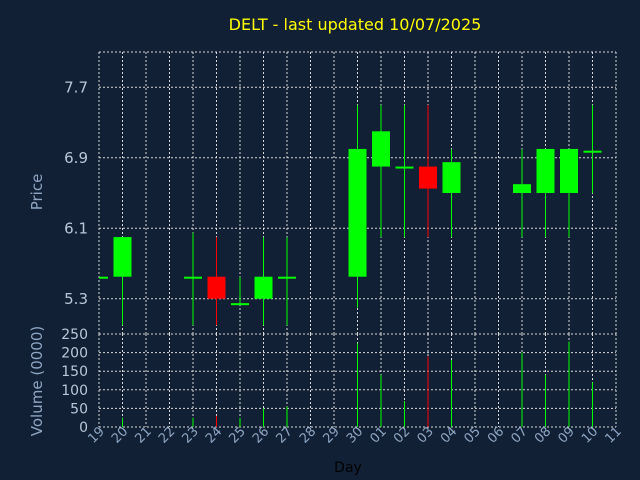 This screenshot has height=480, width=640. Describe the element at coordinates (74, 335) in the screenshot. I see `volume-tick-label: 250` at that location.